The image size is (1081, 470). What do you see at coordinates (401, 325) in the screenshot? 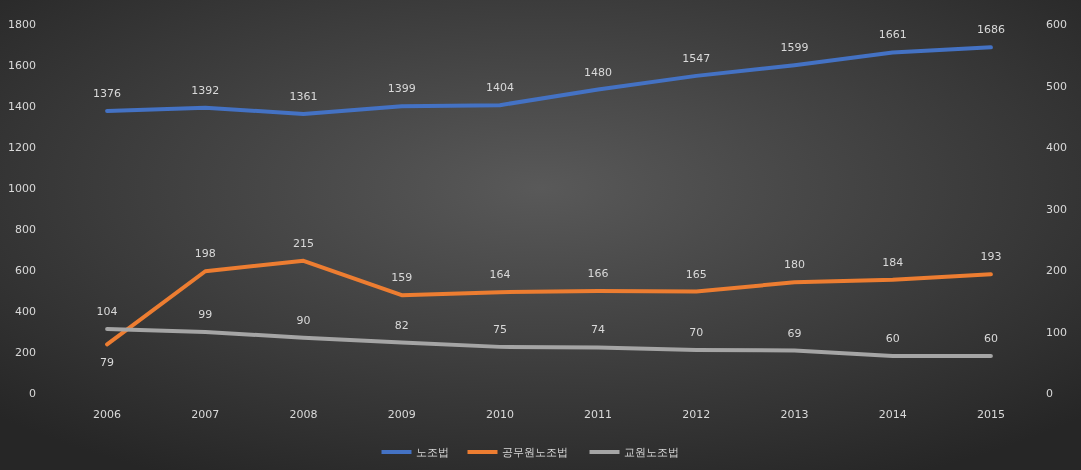
I see `data-label: 82` at bounding box center [401, 325].